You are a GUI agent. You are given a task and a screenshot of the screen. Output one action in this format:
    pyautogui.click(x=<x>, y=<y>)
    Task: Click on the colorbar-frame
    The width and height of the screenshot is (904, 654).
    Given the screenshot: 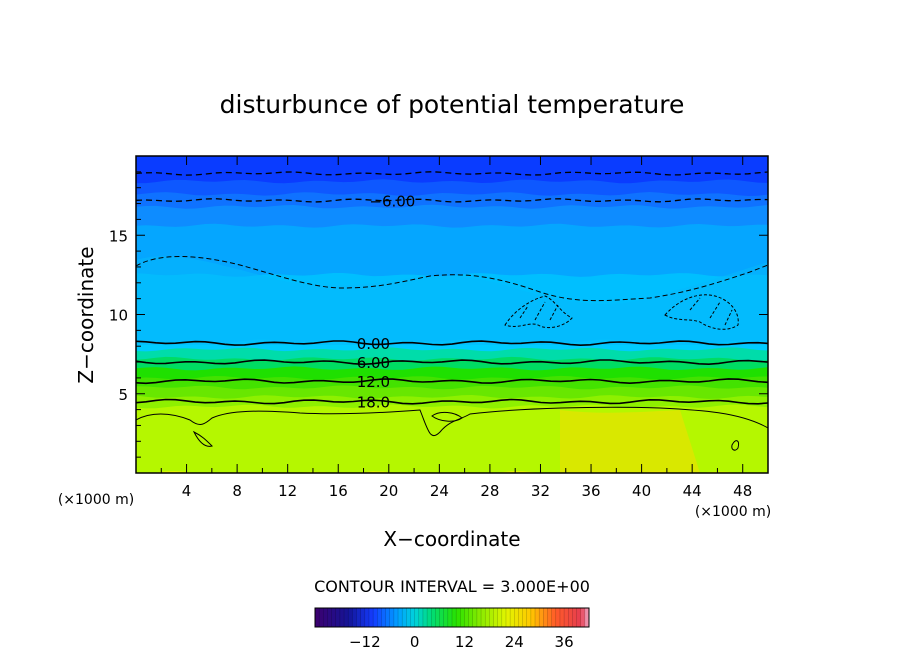 What is the action you would take?
    pyautogui.click(x=452, y=617)
    